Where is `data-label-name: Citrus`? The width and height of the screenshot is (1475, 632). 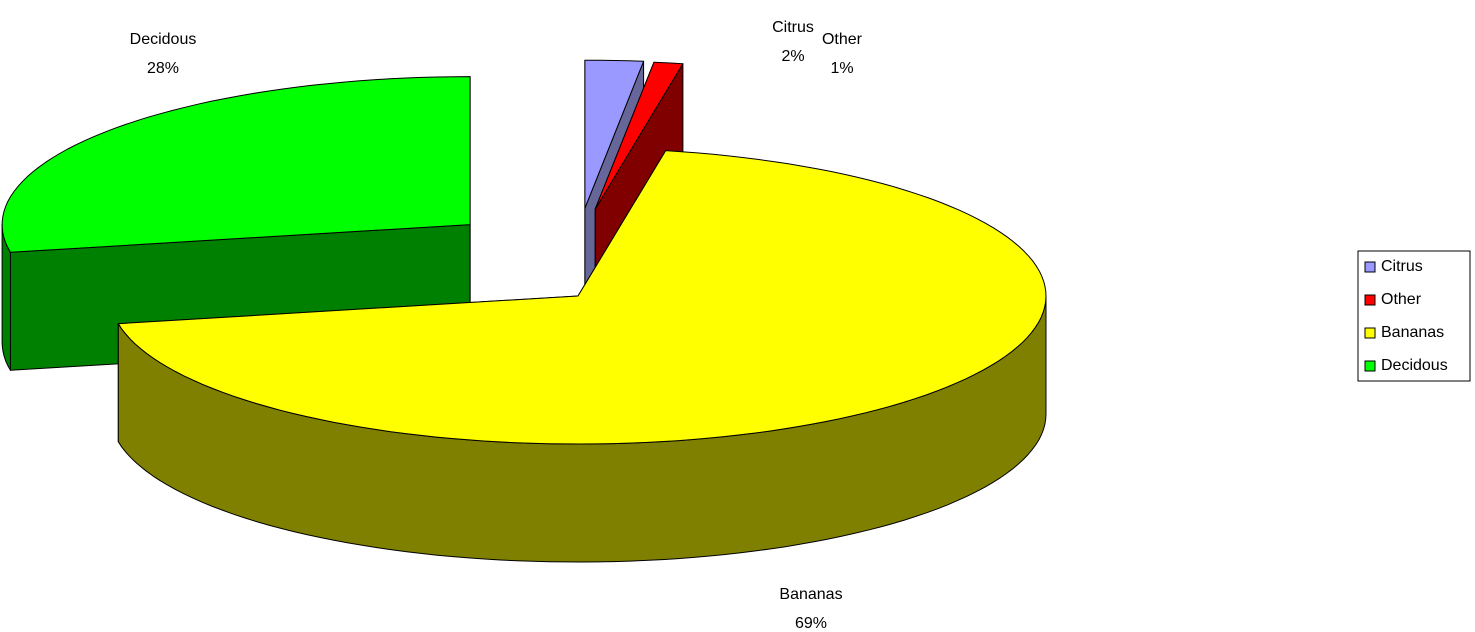 data-label-name: Citrus is located at coordinates (793, 27).